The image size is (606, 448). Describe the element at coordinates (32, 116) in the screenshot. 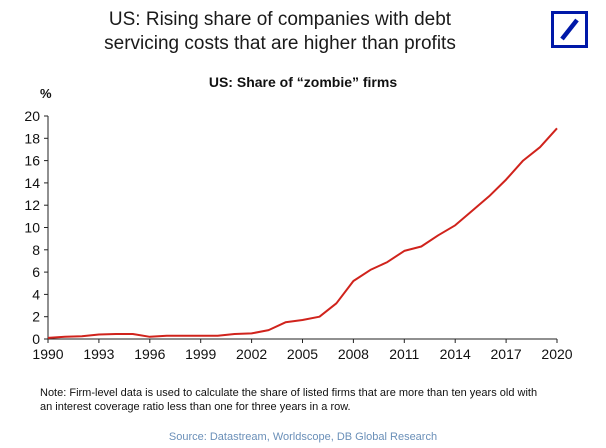

I see `y-tick-label: 20` at that location.